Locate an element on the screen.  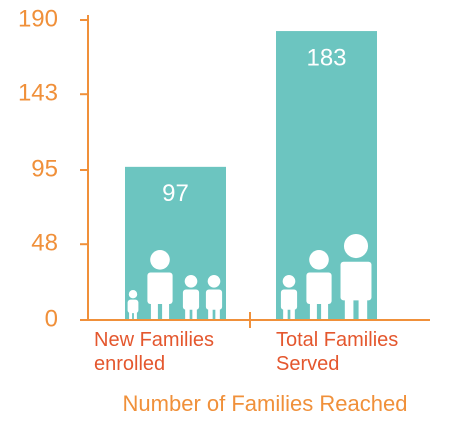
y-tick-label: 190 is located at coordinates (38, 18).